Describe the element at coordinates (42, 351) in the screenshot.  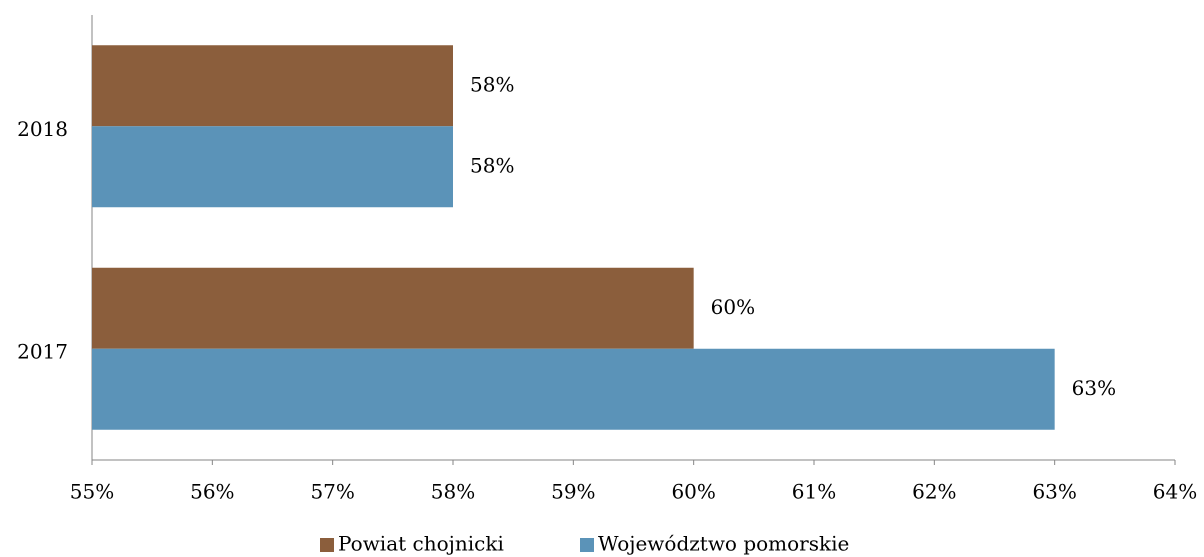
I see `y-tick-label: 2017` at that location.